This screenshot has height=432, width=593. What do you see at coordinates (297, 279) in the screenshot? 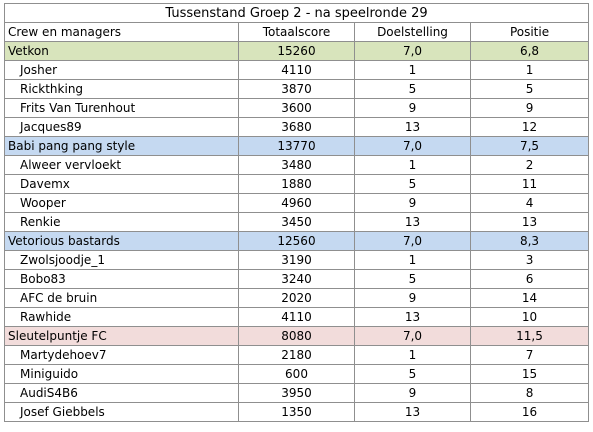
I see `member-row: Bobo83 3240 5 6` at bounding box center [297, 279].